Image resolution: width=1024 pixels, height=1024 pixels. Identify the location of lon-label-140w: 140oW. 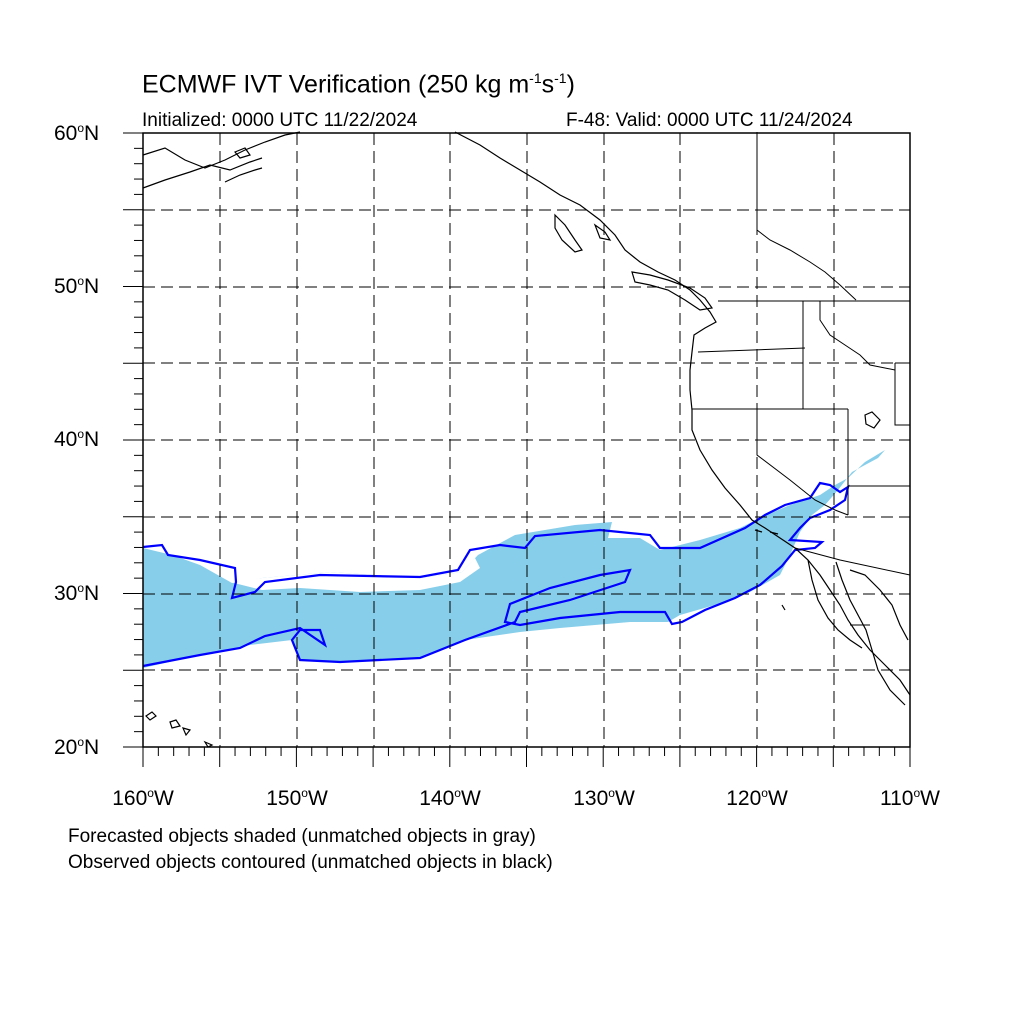
(450, 798).